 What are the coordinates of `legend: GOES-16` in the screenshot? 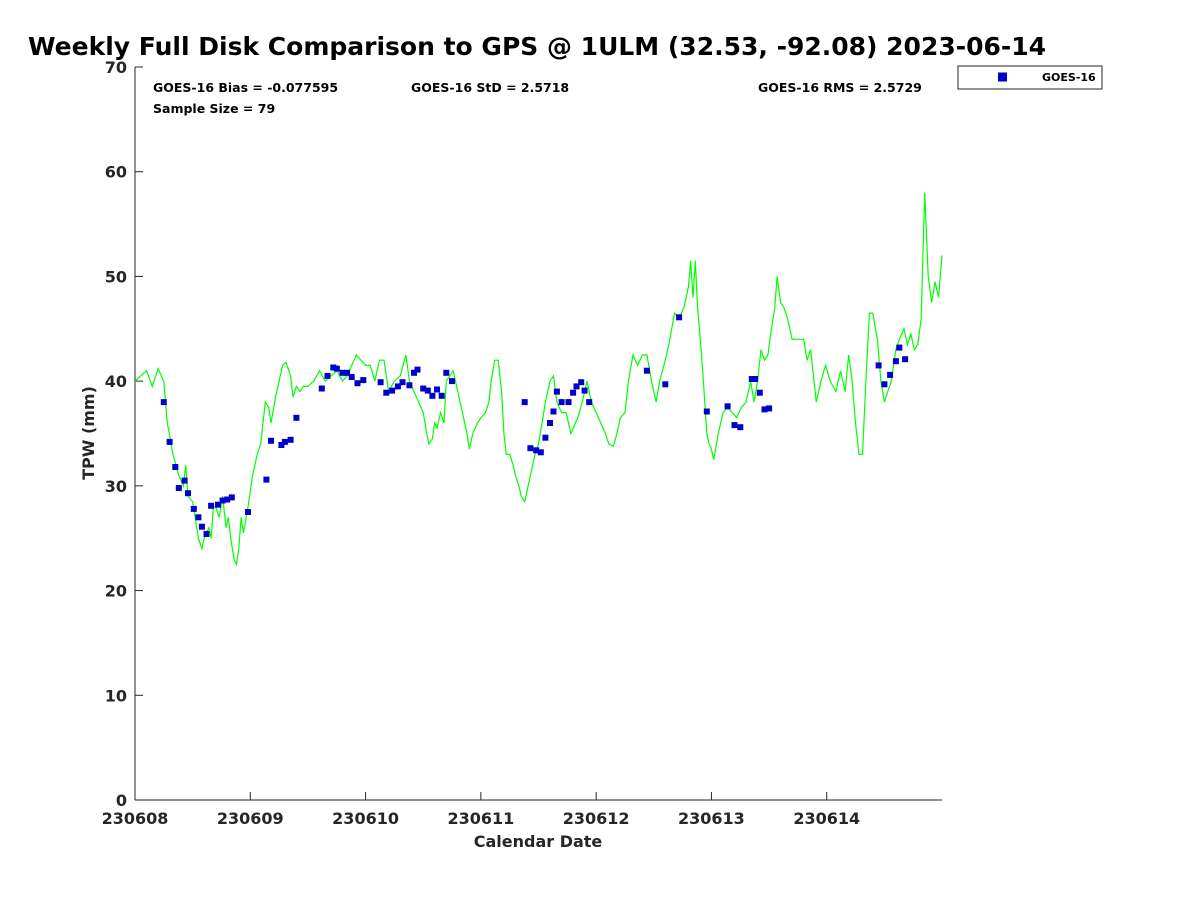 It's located at (1030, 77).